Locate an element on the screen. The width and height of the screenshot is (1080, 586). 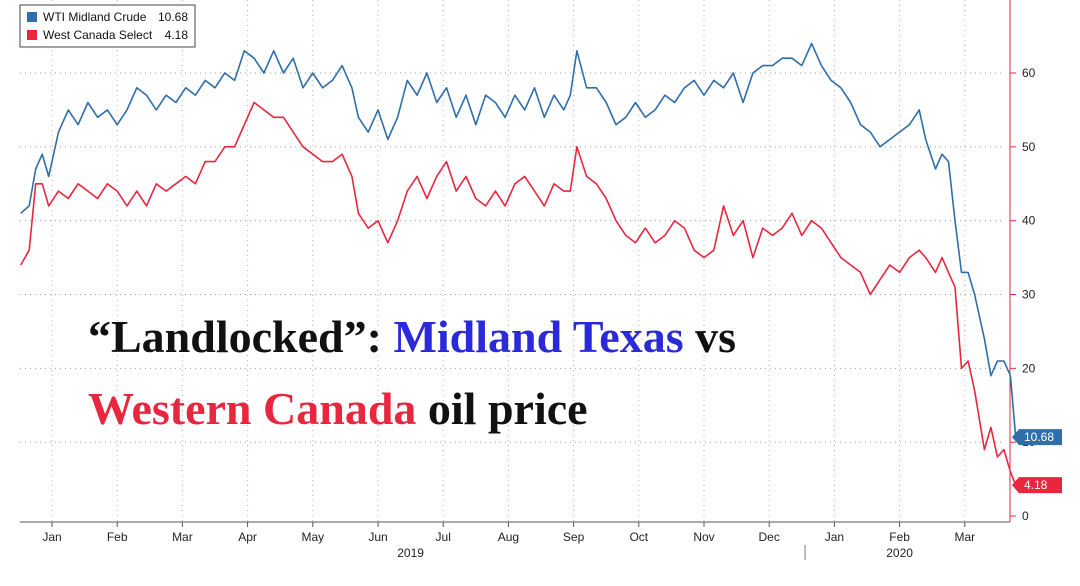
legend-swatch-wcs is located at coordinates (32, 35).